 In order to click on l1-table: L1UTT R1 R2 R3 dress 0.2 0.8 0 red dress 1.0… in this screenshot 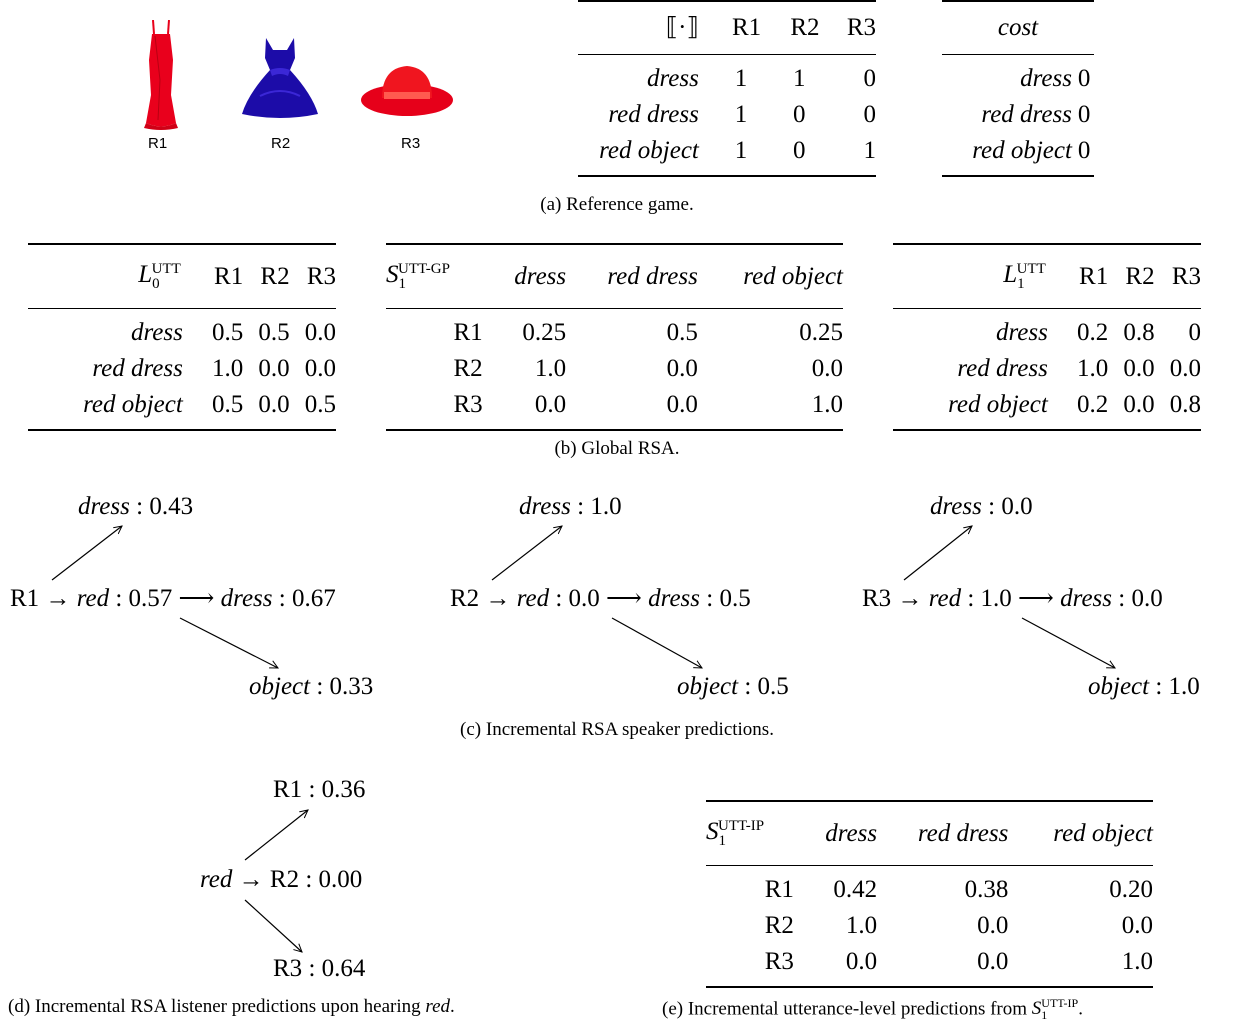, I will do `click(1047, 337)`.